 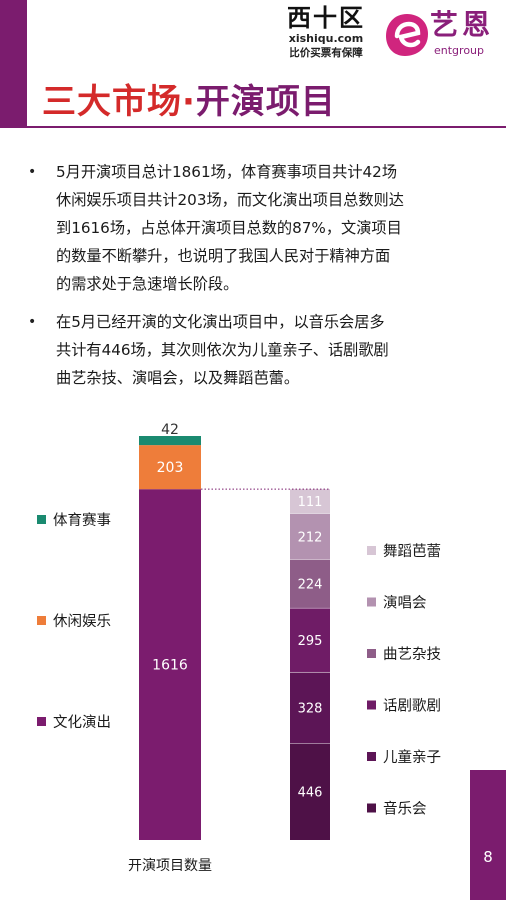 What do you see at coordinates (170, 430) in the screenshot?
I see `main-bar-value-label: 42` at bounding box center [170, 430].